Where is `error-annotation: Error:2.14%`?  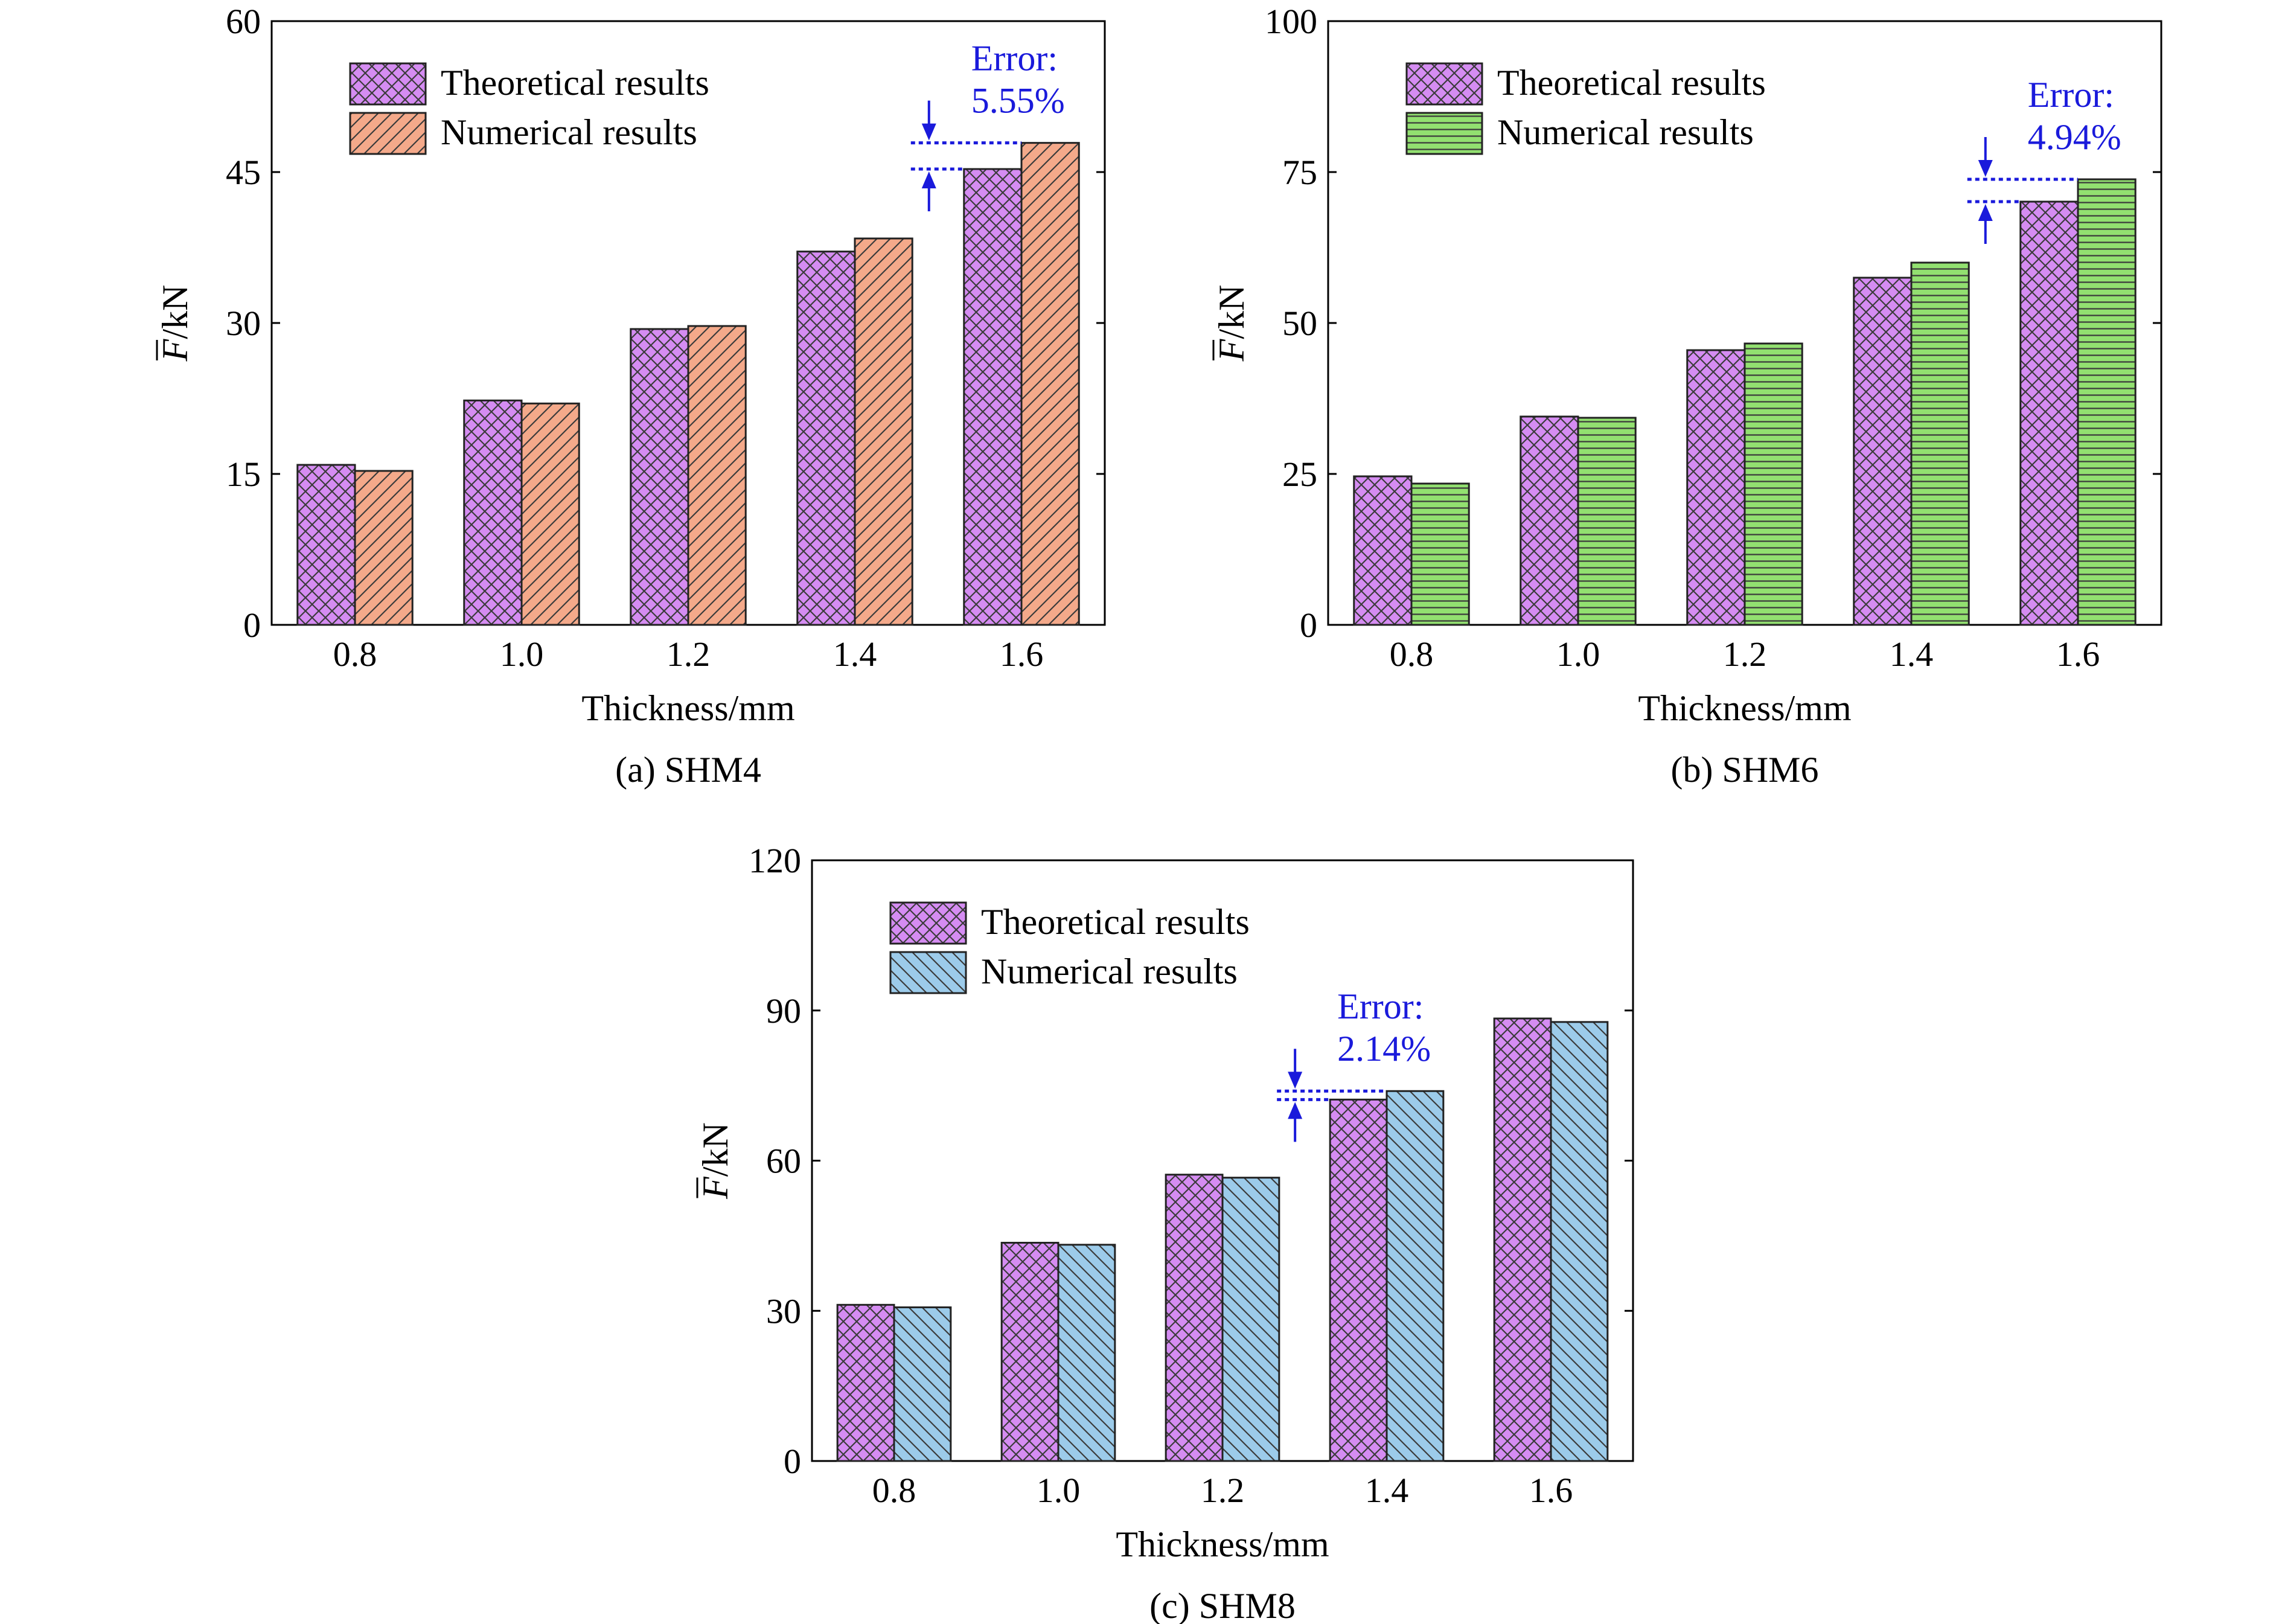 error-annotation: Error:2.14% is located at coordinates (1354, 1064).